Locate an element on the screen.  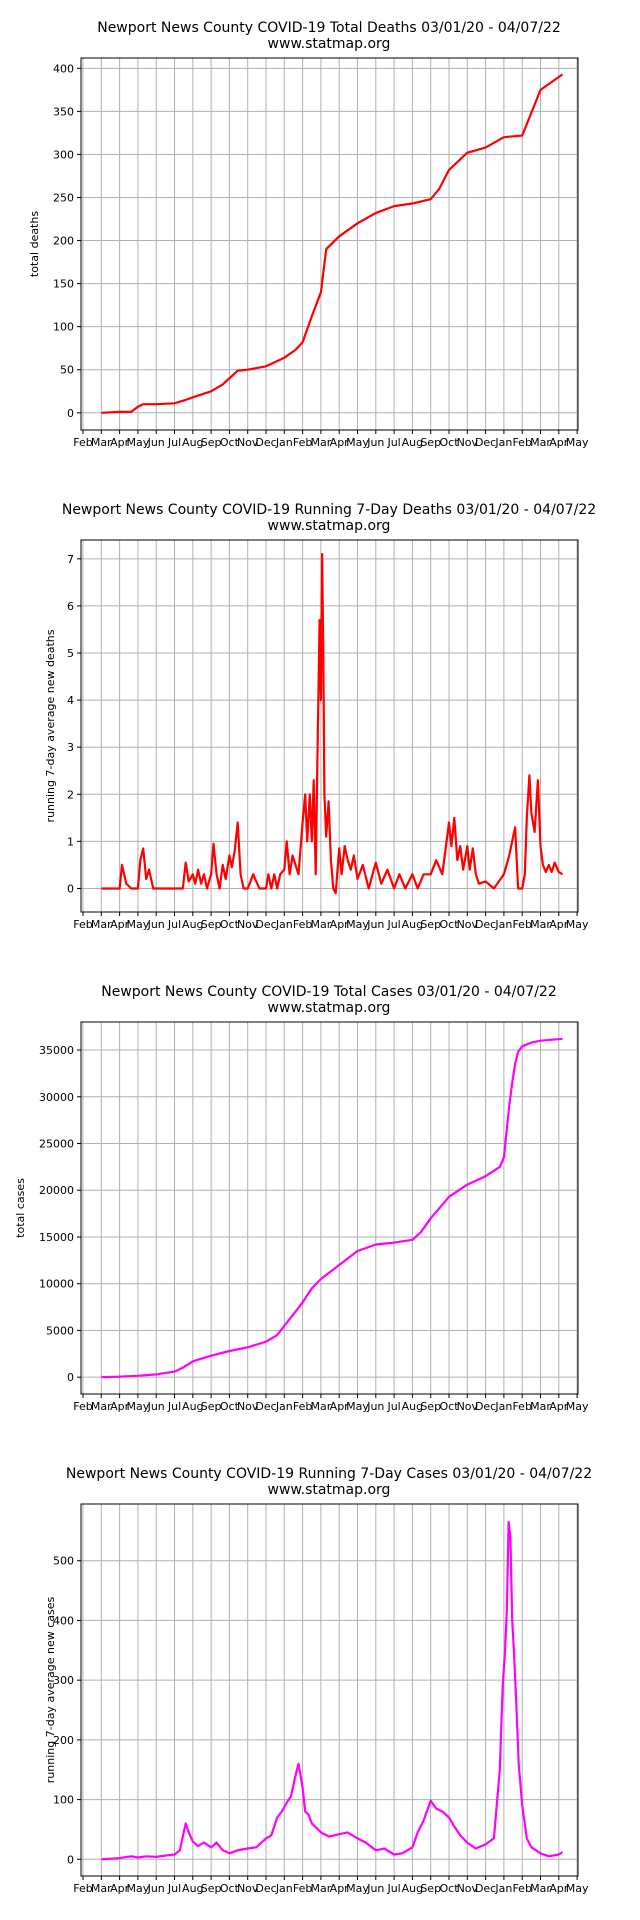
y-axis-label: total deaths is located at coordinates (34, 244).